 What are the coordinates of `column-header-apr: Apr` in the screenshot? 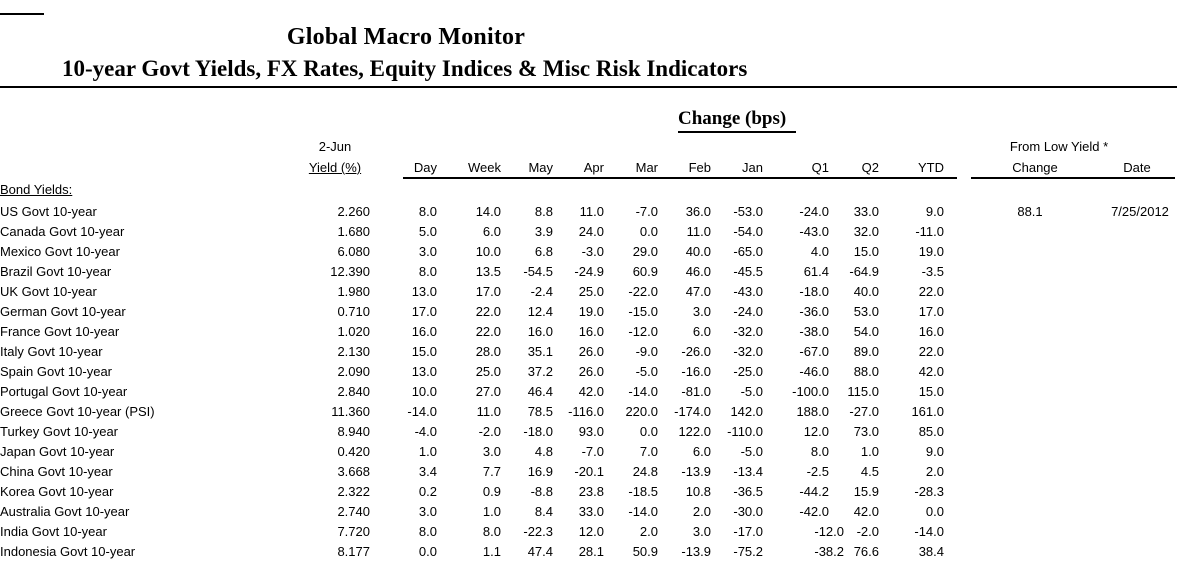 It's located at (593, 167).